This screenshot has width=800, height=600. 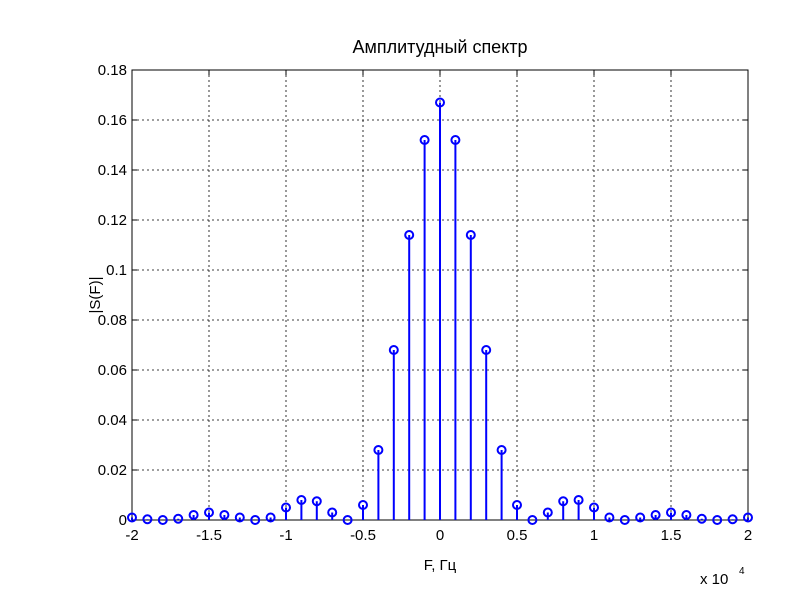 What do you see at coordinates (112, 320) in the screenshot?
I see `y-tick-label: 0.08` at bounding box center [112, 320].